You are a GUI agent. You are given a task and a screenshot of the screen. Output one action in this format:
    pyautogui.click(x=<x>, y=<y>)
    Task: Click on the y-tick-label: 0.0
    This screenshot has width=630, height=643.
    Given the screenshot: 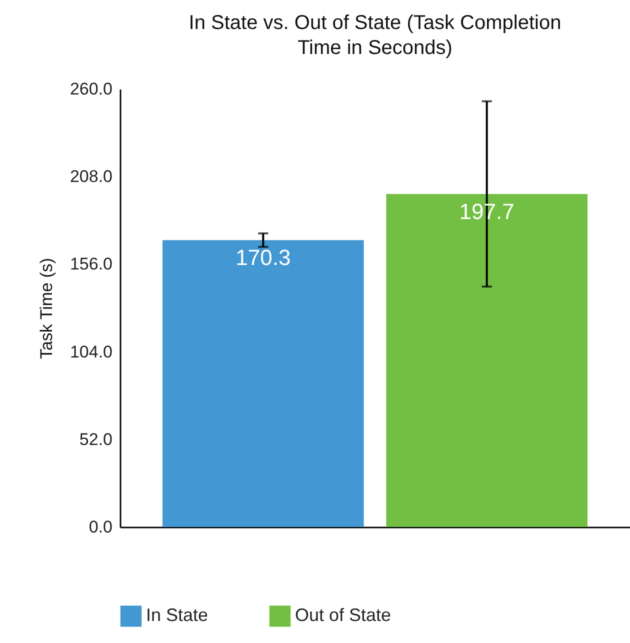 What is the action you would take?
    pyautogui.click(x=100, y=527)
    